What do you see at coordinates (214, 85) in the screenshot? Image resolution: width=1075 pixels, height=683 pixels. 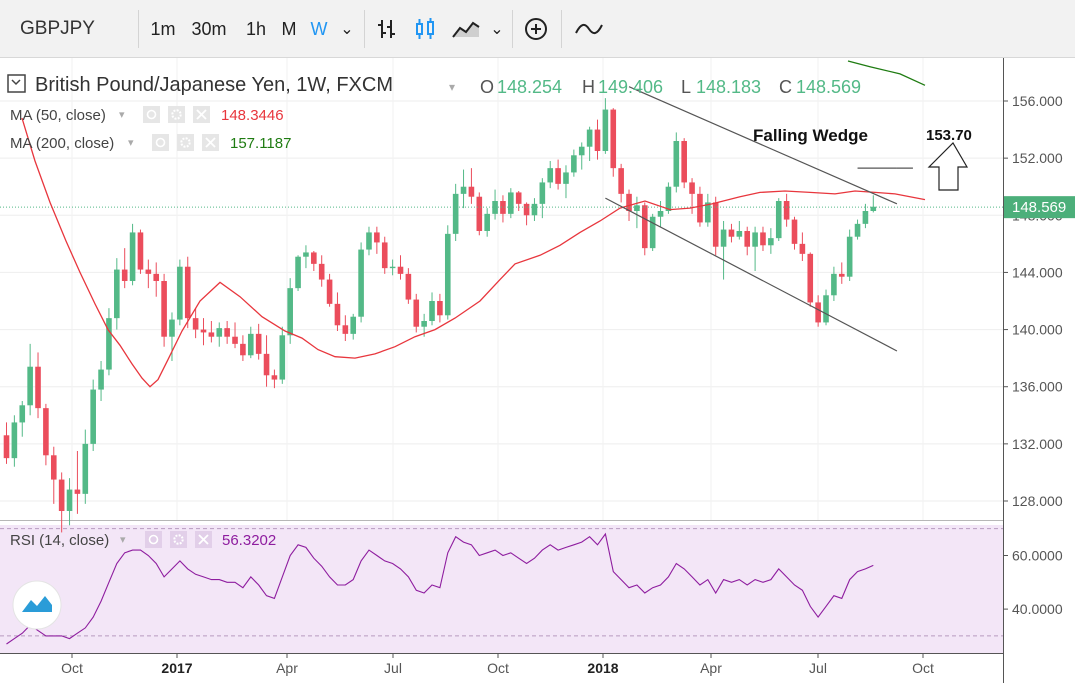 I see `series-title: British Pound/Japanese Yen, 1W, FXCM` at bounding box center [214, 85].